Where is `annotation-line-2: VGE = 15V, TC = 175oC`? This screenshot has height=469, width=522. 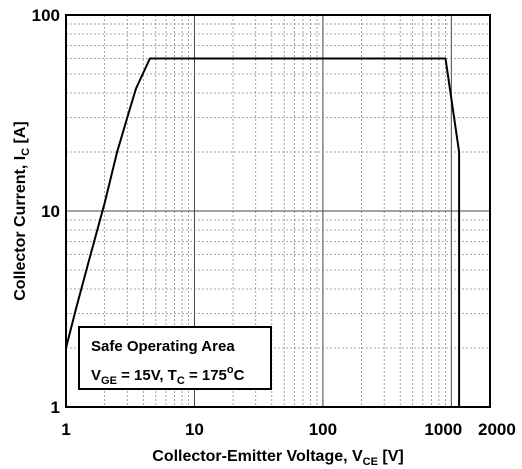
annotation-line-2: VGE = 15V, TC = 175oC is located at coordinates (168, 375).